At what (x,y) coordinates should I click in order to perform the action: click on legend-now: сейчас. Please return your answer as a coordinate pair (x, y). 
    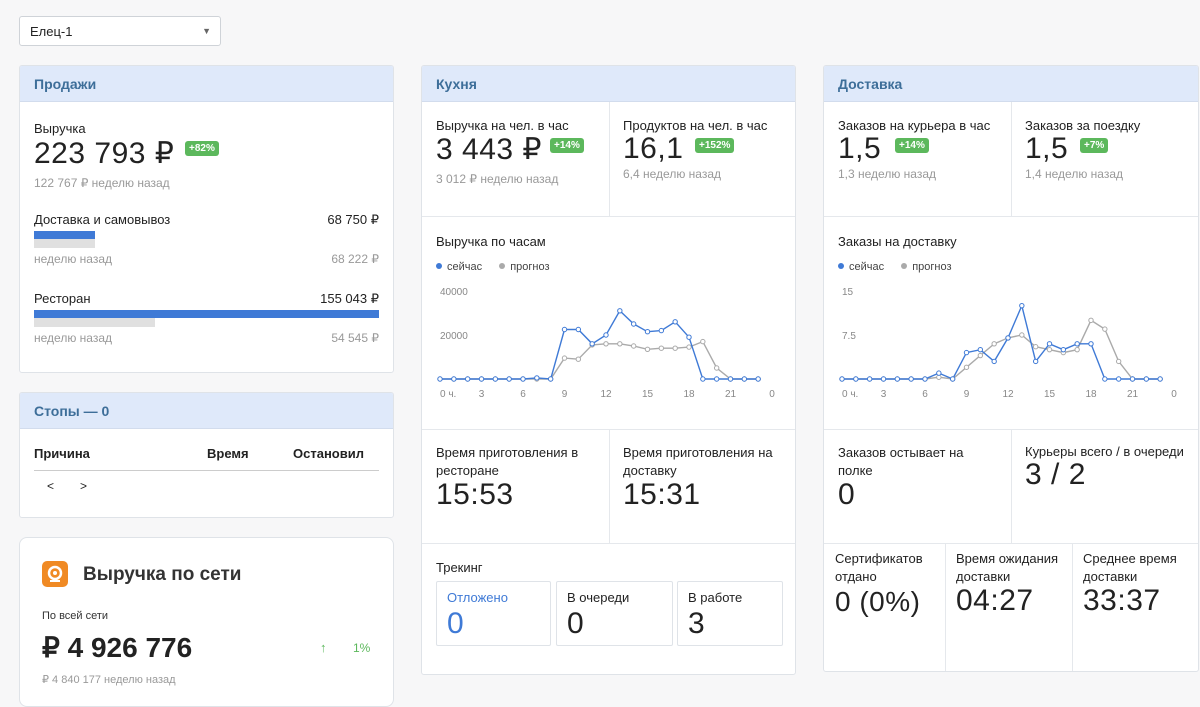
    Looking at the image, I should click on (465, 267).